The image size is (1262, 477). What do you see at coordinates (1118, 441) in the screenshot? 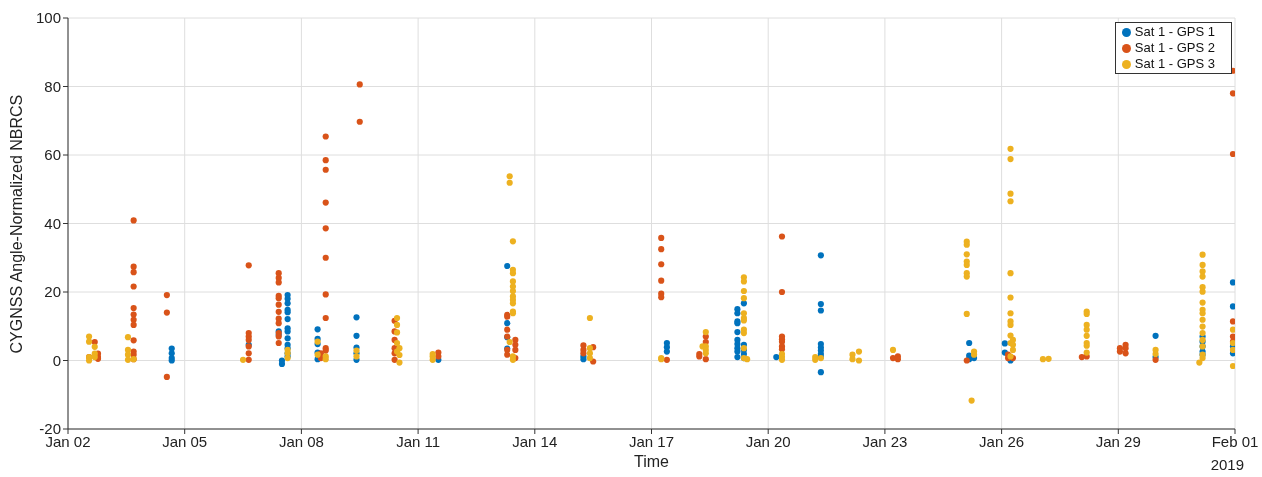
I see `x-tick-label: Jan 29` at bounding box center [1118, 441].